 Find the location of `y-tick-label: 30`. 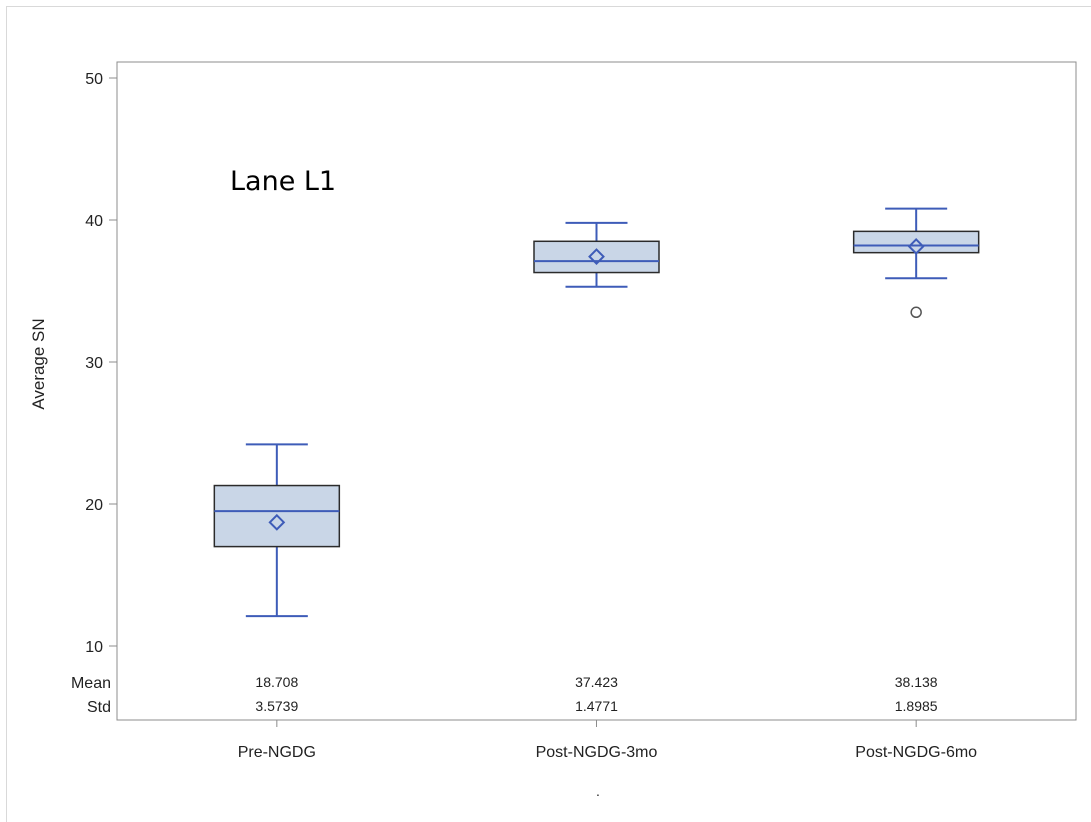

y-tick-label: 30 is located at coordinates (94, 363).